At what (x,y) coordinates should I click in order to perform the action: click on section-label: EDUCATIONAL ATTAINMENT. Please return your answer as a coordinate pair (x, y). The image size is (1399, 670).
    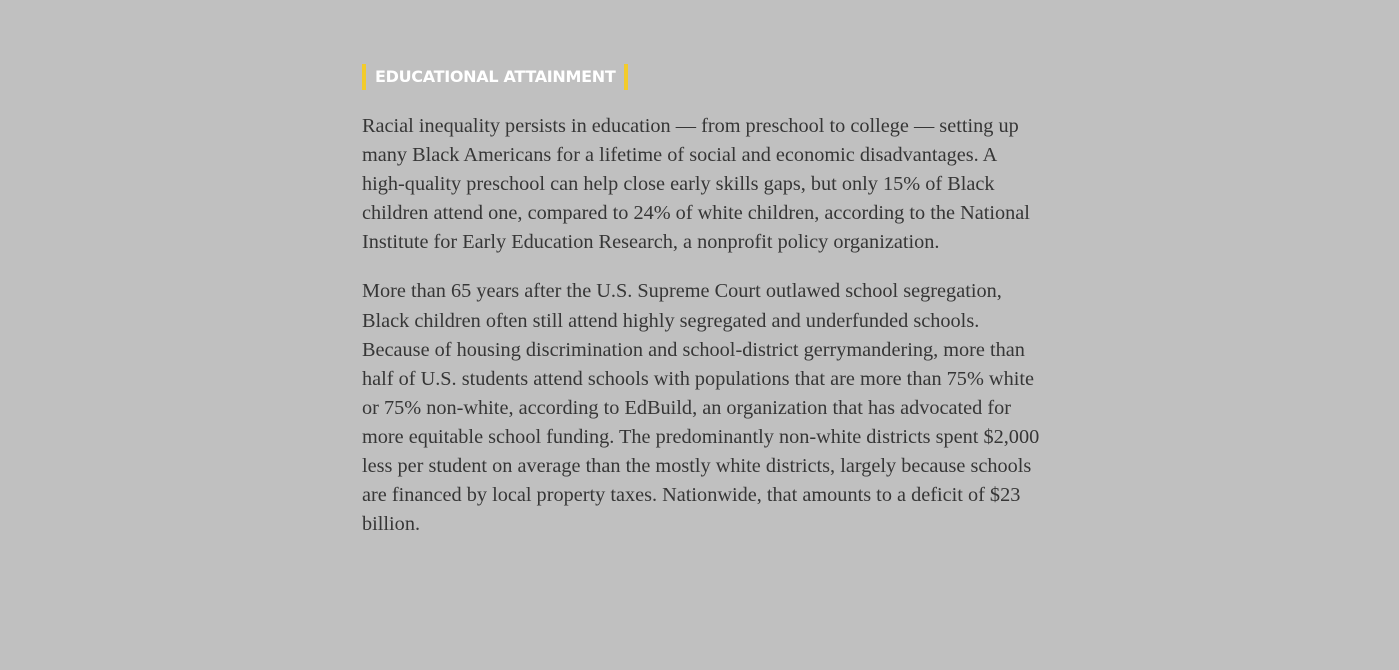
    Looking at the image, I should click on (495, 77).